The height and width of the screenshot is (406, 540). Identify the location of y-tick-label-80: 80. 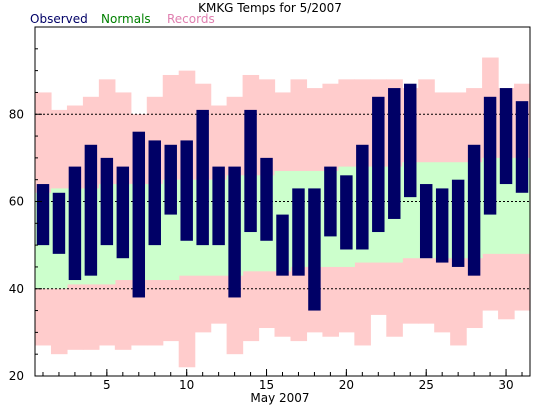
(16, 114).